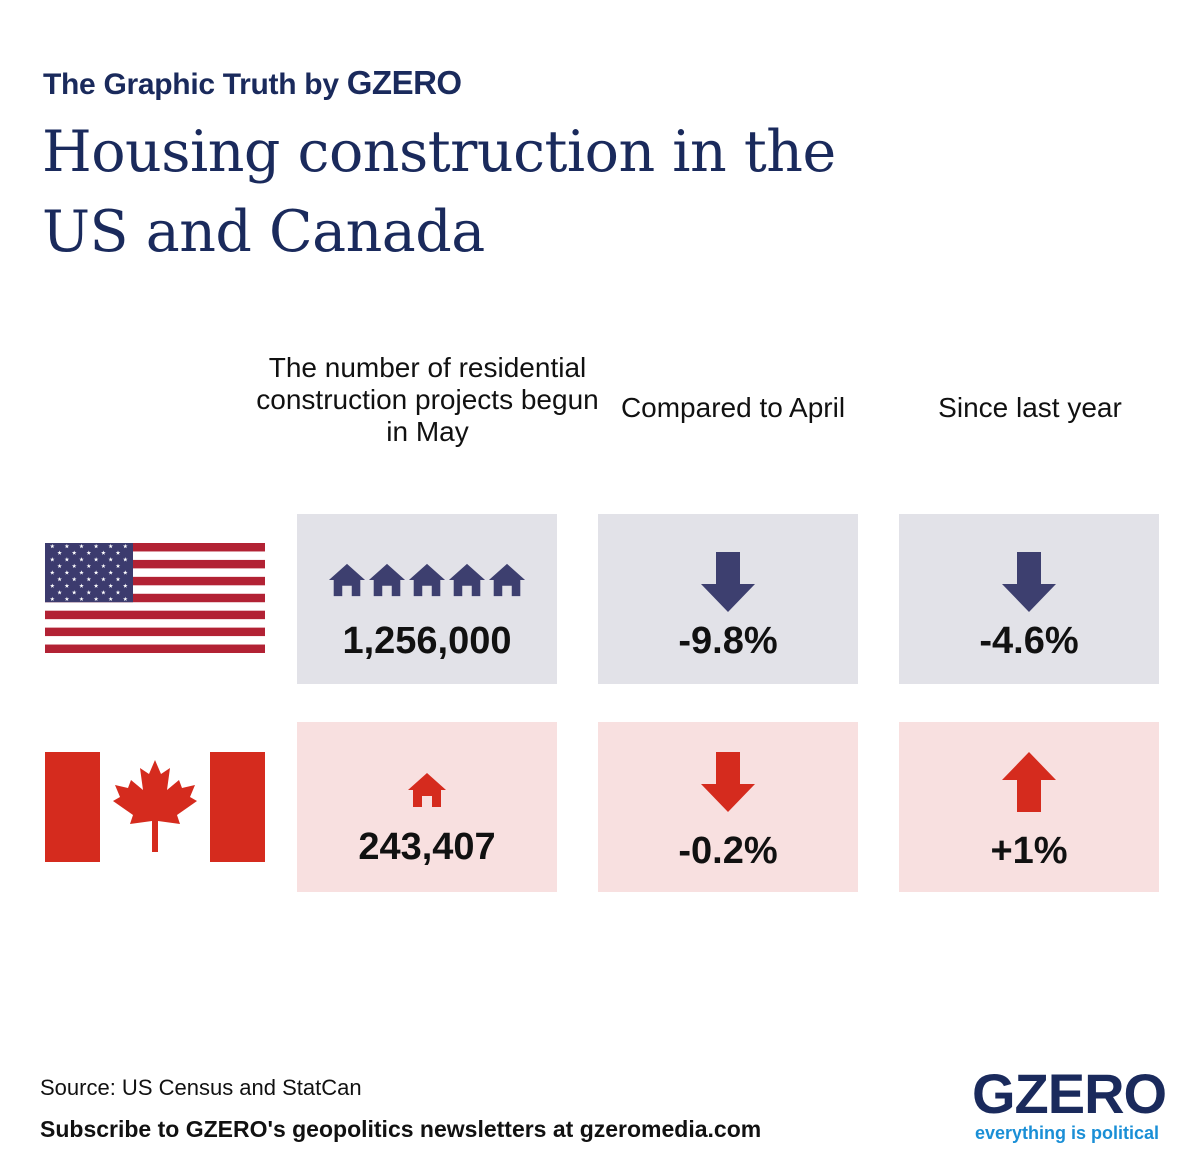 The height and width of the screenshot is (1174, 1200). I want to click on us-vs-last-year-cell: -4.6%, so click(1029, 599).